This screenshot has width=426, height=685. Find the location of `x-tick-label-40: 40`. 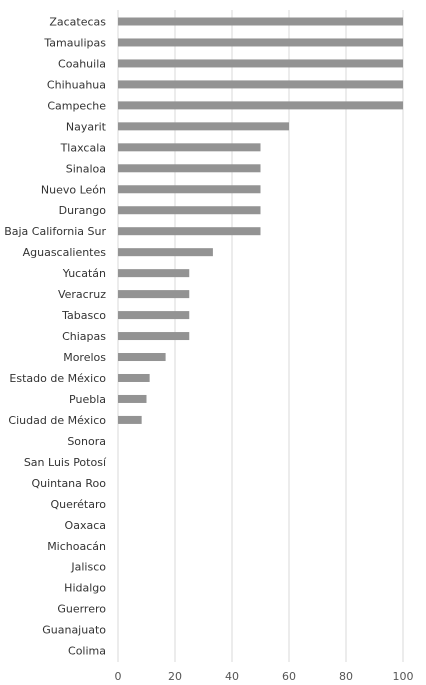

x-tick-label-40: 40 is located at coordinates (232, 676).